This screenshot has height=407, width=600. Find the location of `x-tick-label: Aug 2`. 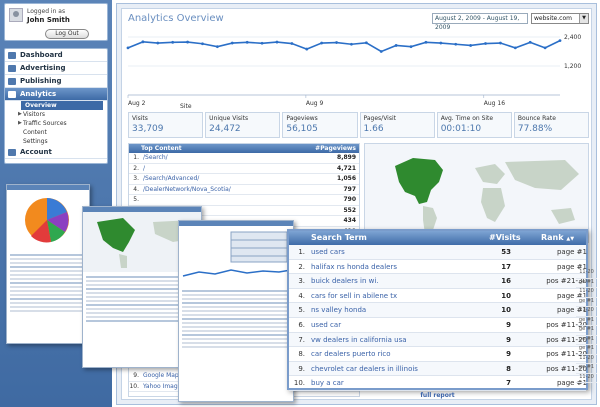

x-tick-label: Aug 2 is located at coordinates (137, 103).